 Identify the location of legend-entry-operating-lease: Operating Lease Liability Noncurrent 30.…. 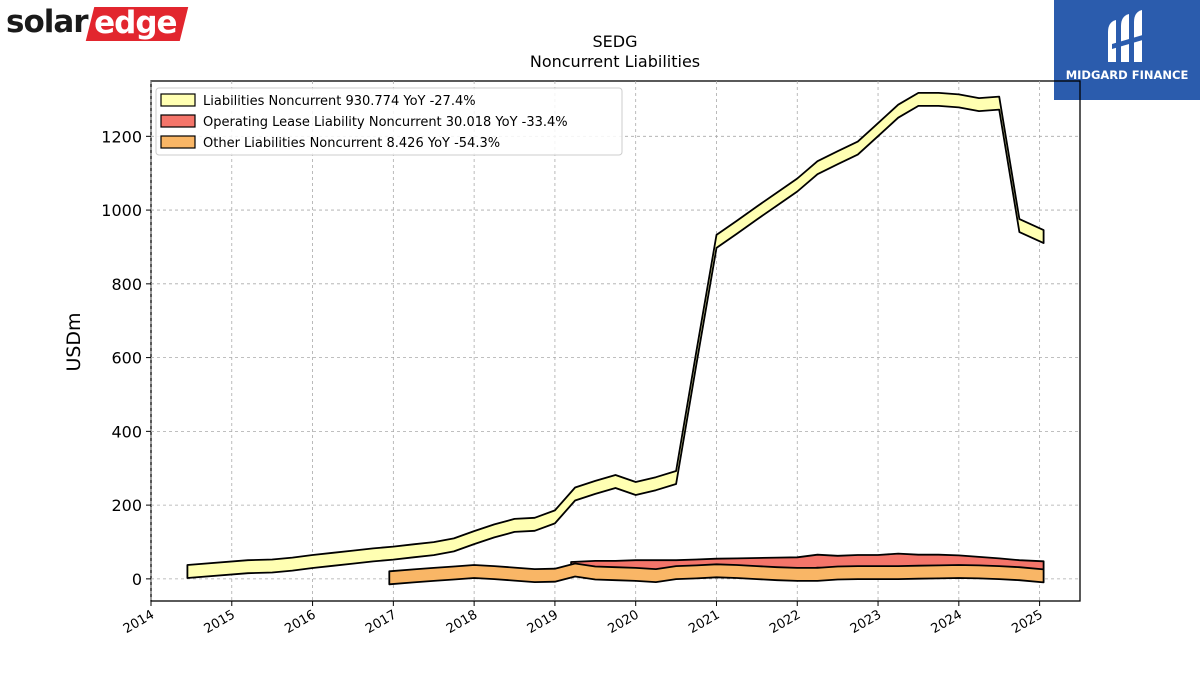
(385, 122).